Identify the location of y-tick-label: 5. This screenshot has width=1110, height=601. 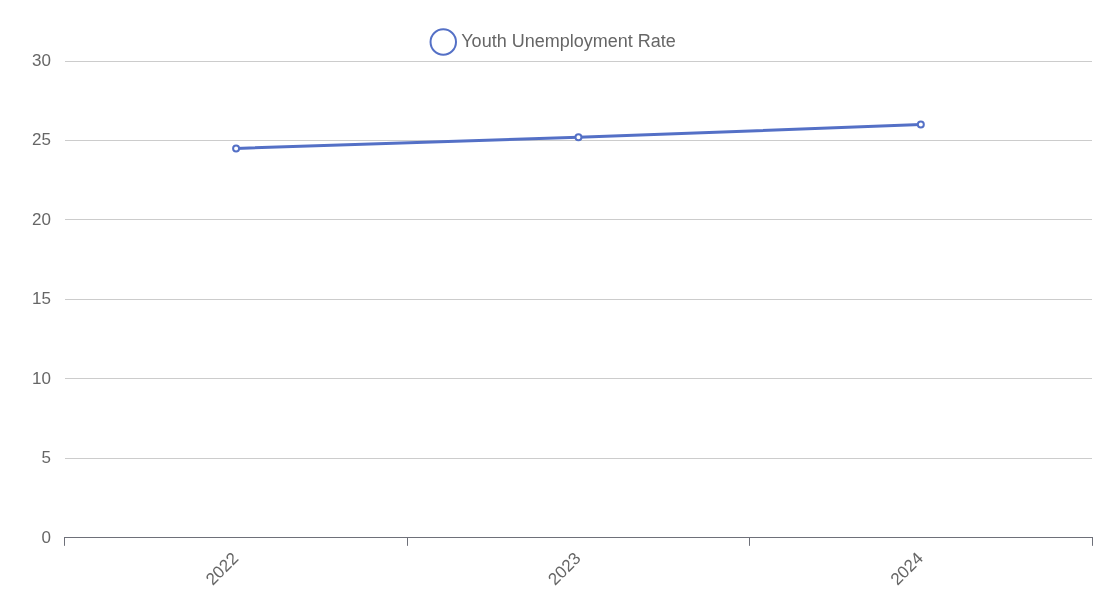
(46, 458).